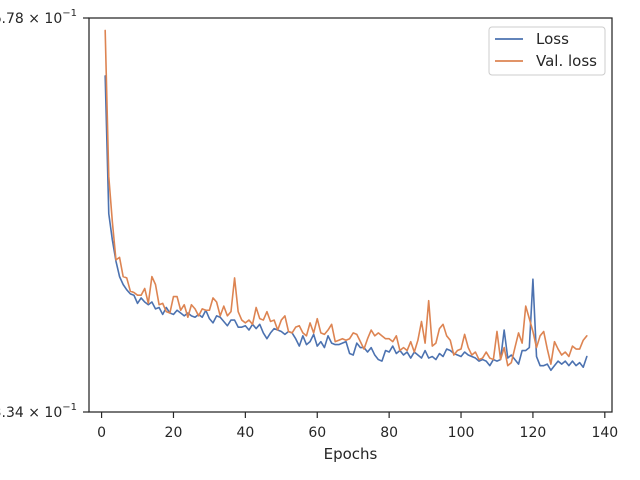 Image resolution: width=640 pixels, height=480 pixels. Describe the element at coordinates (44, 214) in the screenshot. I see `y-ticks: 6.78 × 10−1 3.34 × 10−1` at that location.